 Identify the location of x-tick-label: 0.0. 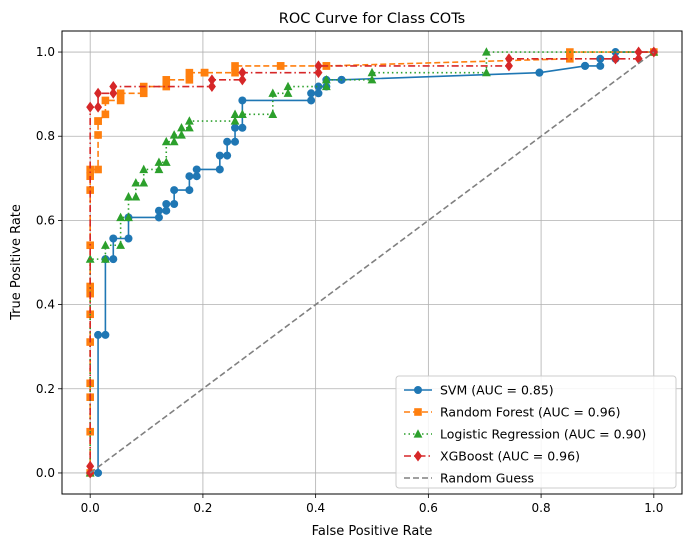
(90, 508).